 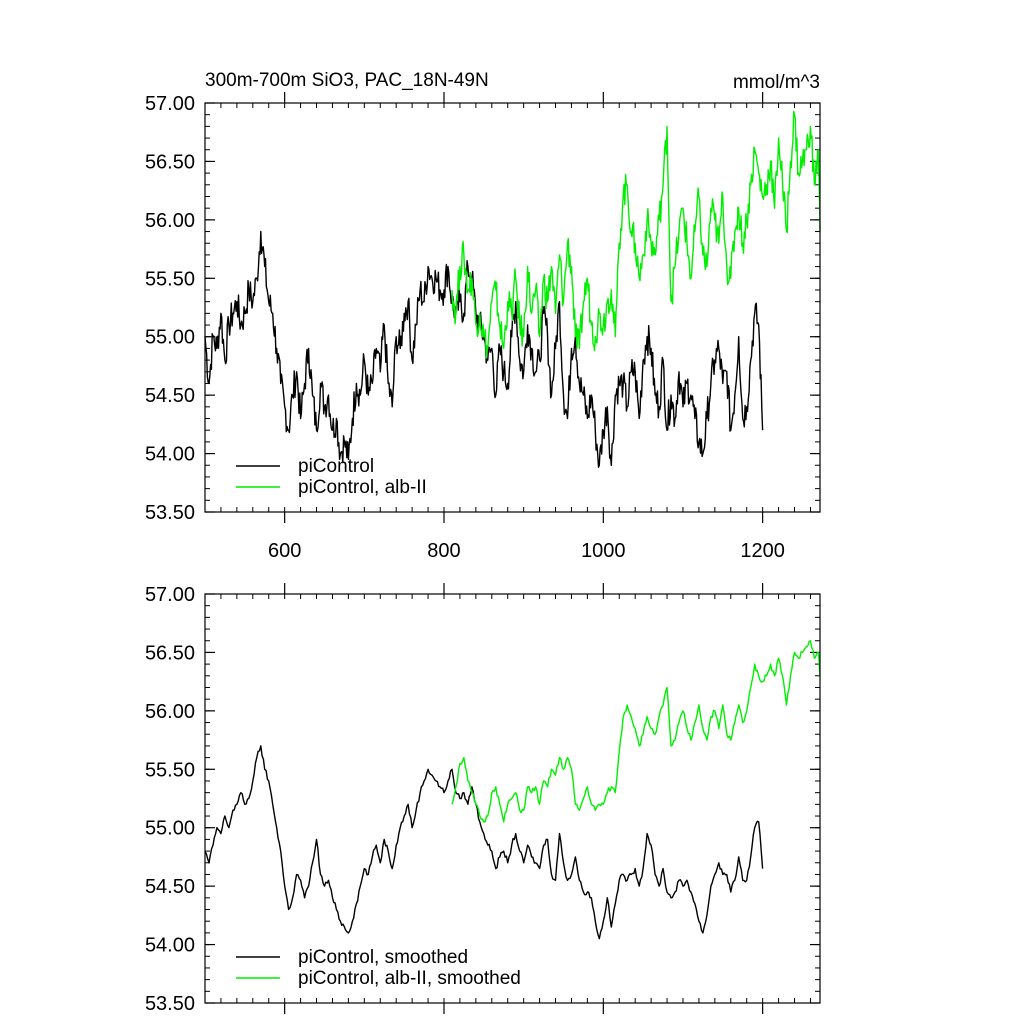 I want to click on x-tick-label: 1000, so click(x=603, y=551).